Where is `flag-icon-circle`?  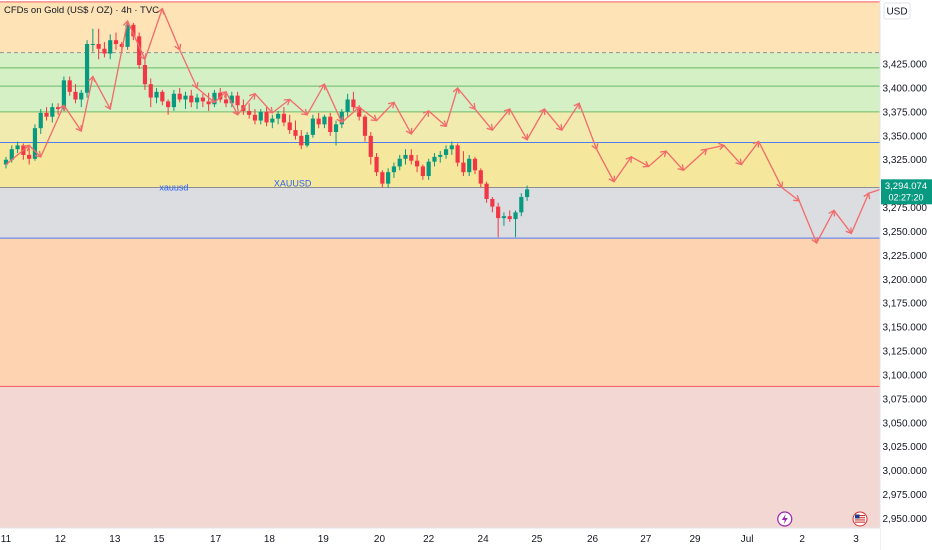 flag-icon-circle is located at coordinates (860, 519).